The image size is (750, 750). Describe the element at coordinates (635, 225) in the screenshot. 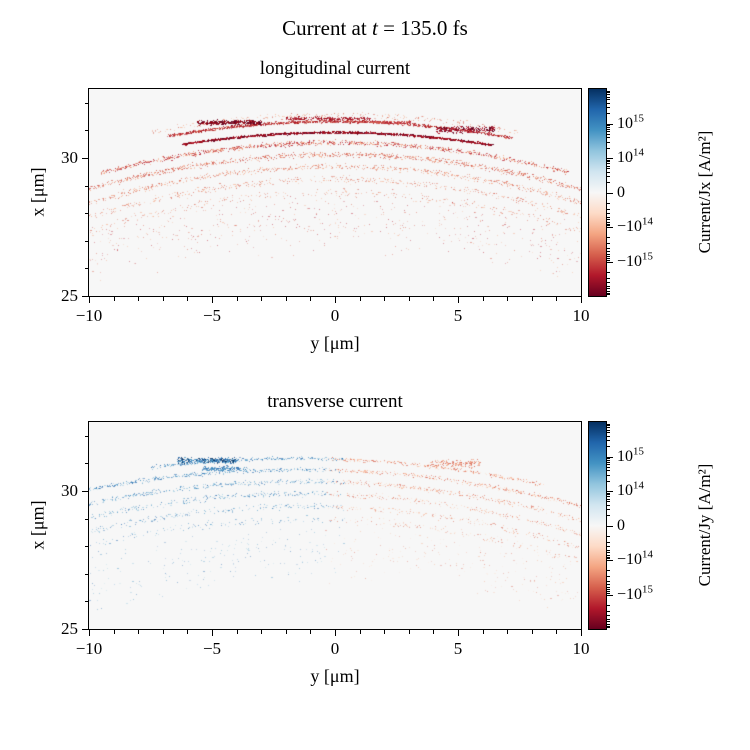

I see `tick-label: −1014` at that location.